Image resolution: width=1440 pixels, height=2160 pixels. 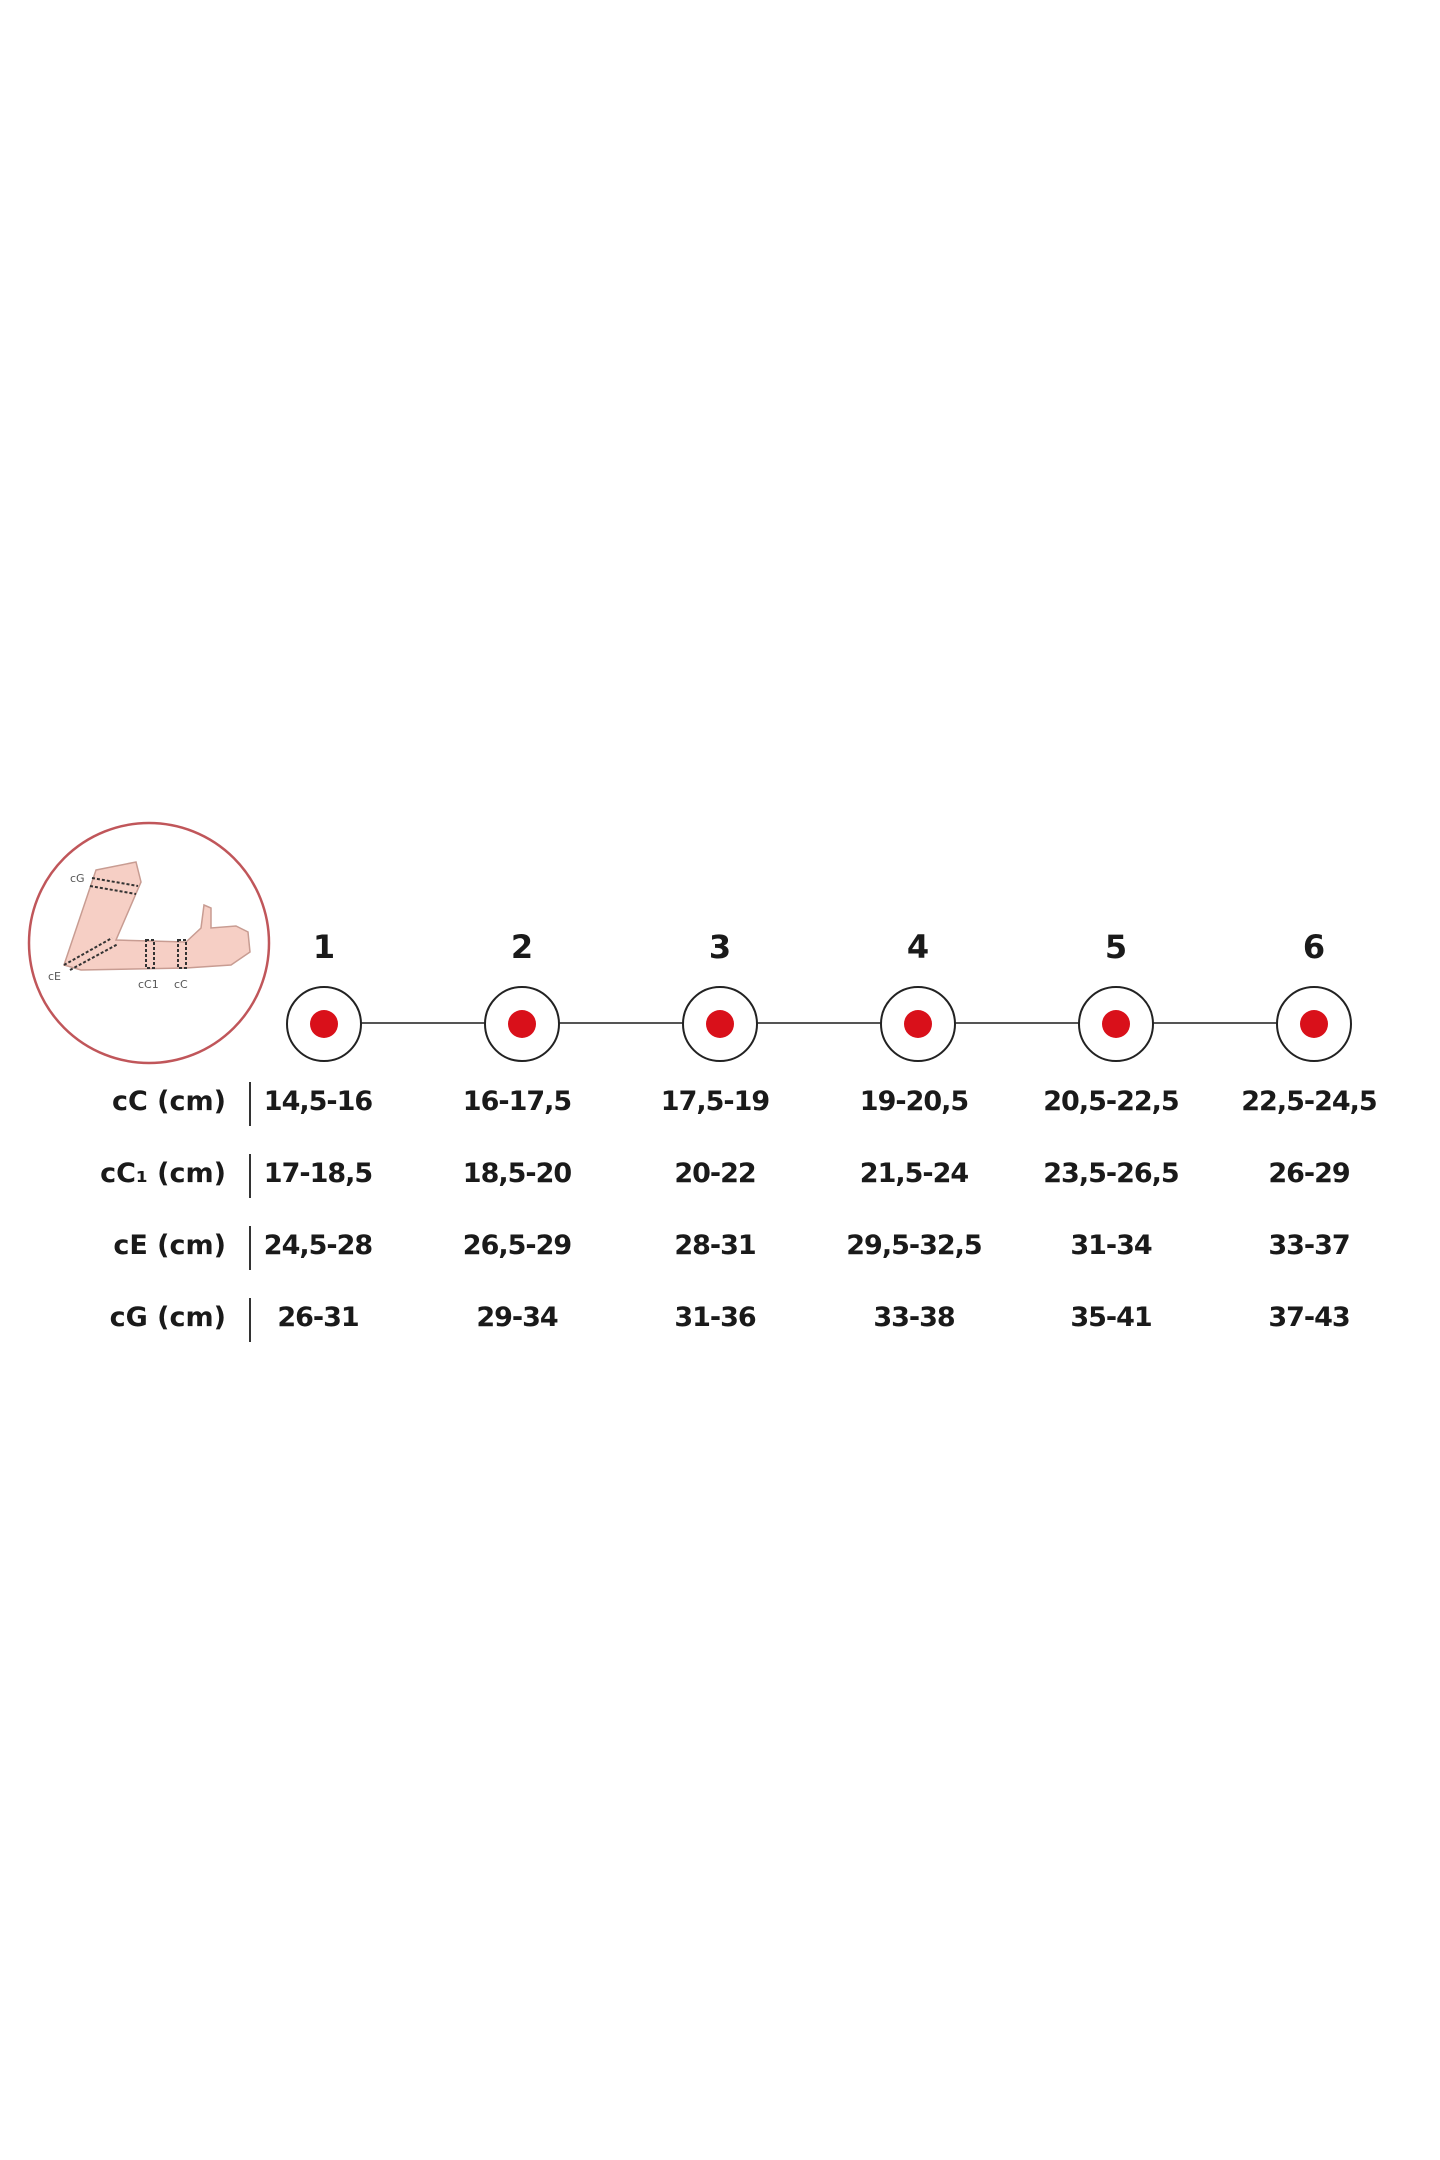 What do you see at coordinates (715, 1101) in the screenshot?
I see `measurement-cell: 17,5-19` at bounding box center [715, 1101].